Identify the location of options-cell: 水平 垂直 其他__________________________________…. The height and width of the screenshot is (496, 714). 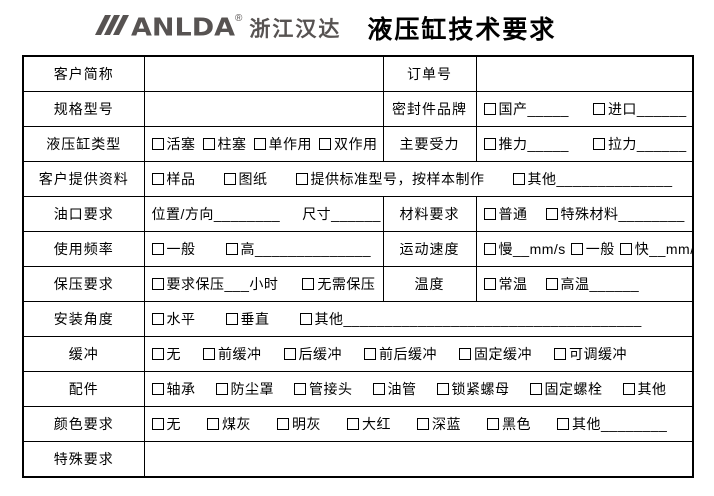
(418, 319).